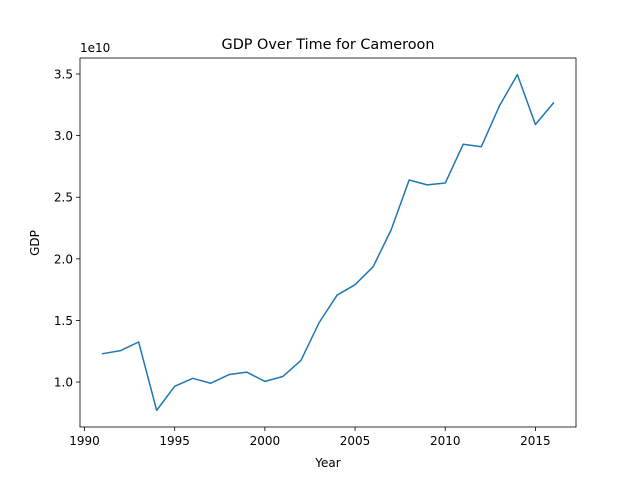 This screenshot has height=484, width=640. Describe the element at coordinates (95, 48) in the screenshot. I see `y-offset-label: 1e10` at that location.